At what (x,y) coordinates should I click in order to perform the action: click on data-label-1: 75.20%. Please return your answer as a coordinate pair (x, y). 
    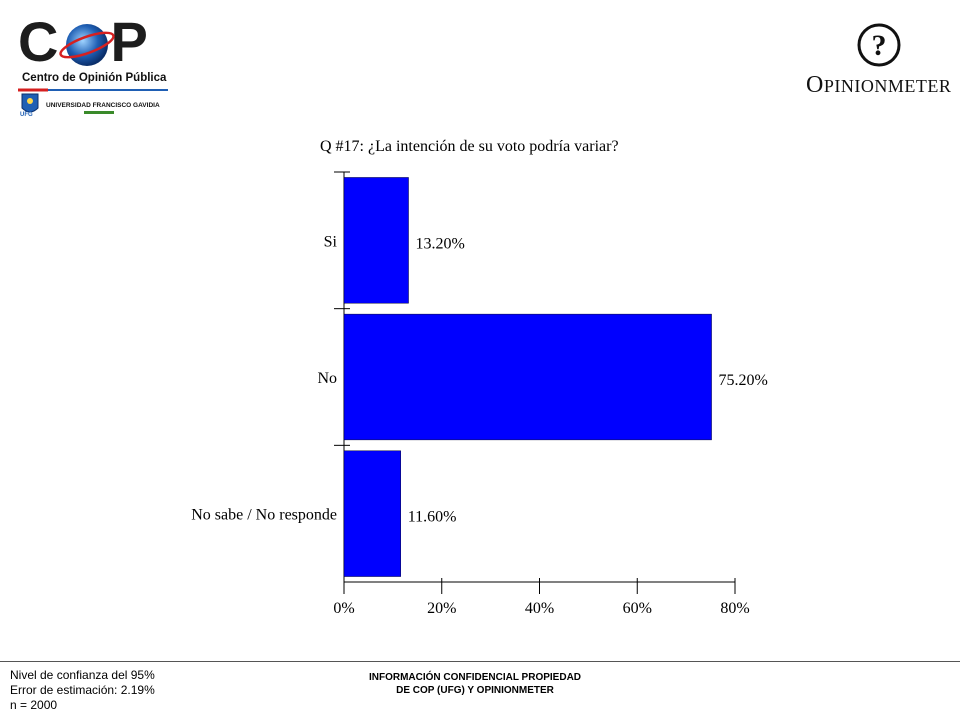
    Looking at the image, I should click on (743, 380).